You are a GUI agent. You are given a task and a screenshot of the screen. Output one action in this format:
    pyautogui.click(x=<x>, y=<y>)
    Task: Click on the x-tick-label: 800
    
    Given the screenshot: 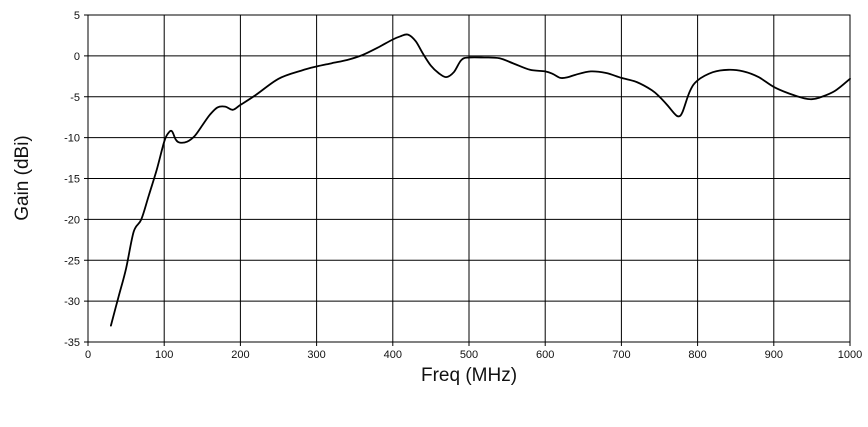 What is the action you would take?
    pyautogui.click(x=697, y=355)
    